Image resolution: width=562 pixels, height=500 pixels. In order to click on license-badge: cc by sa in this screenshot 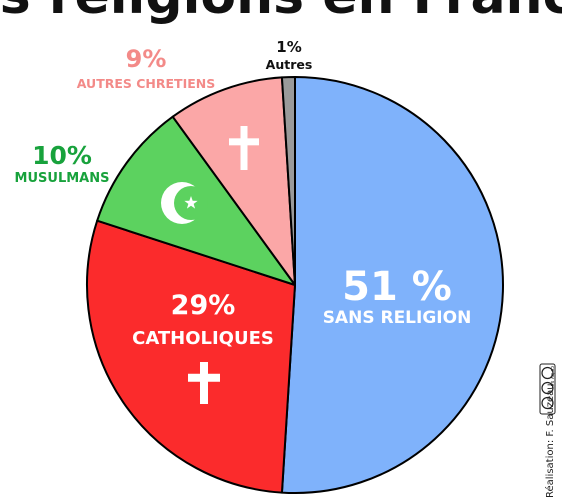, I will do `click(547, 389)`.